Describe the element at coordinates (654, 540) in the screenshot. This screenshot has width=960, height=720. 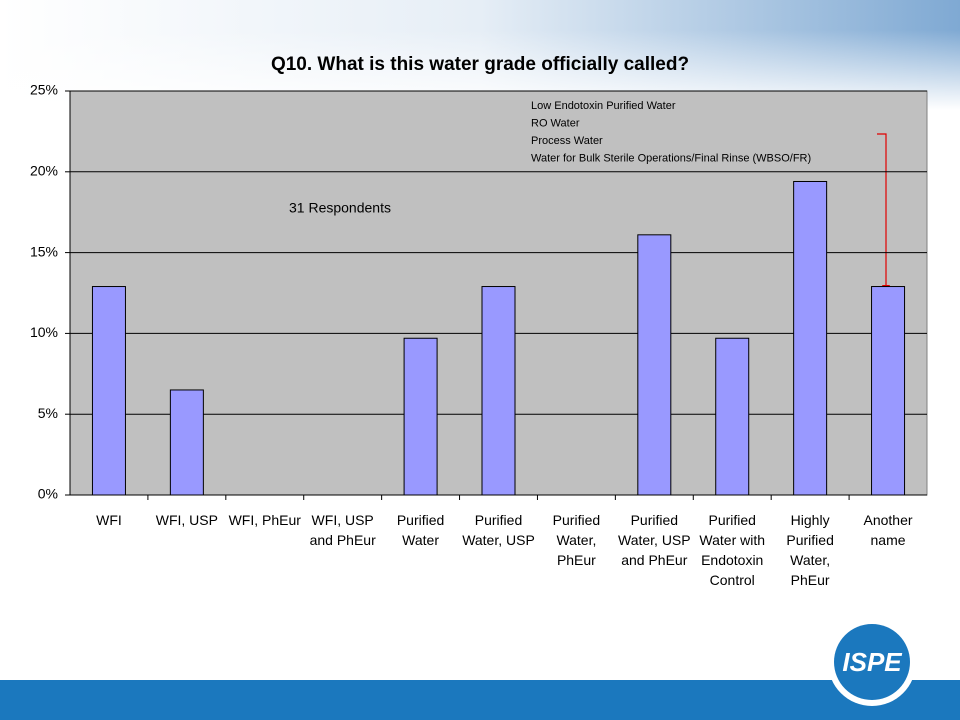
I see `x-tick-label: Purified Water, USP and PhEur` at that location.